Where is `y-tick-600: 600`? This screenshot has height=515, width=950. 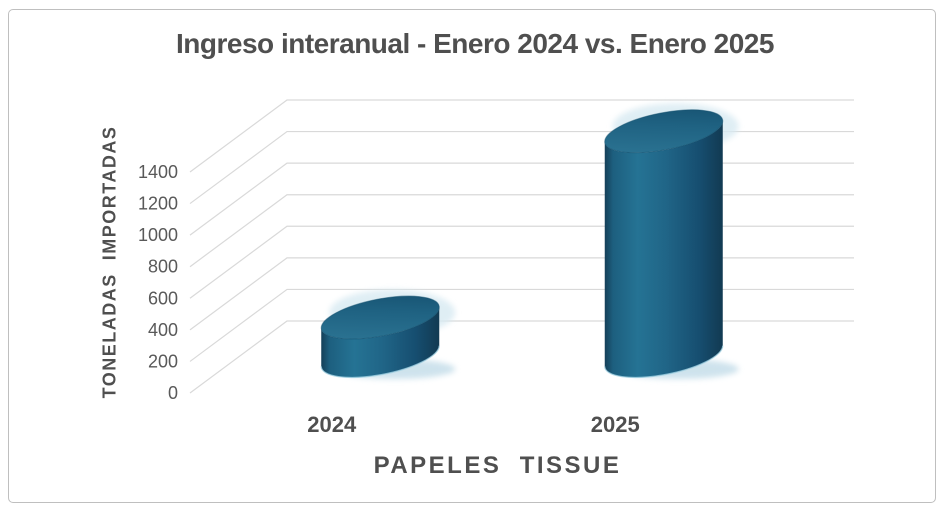
y-tick-600: 600 is located at coordinates (163, 298).